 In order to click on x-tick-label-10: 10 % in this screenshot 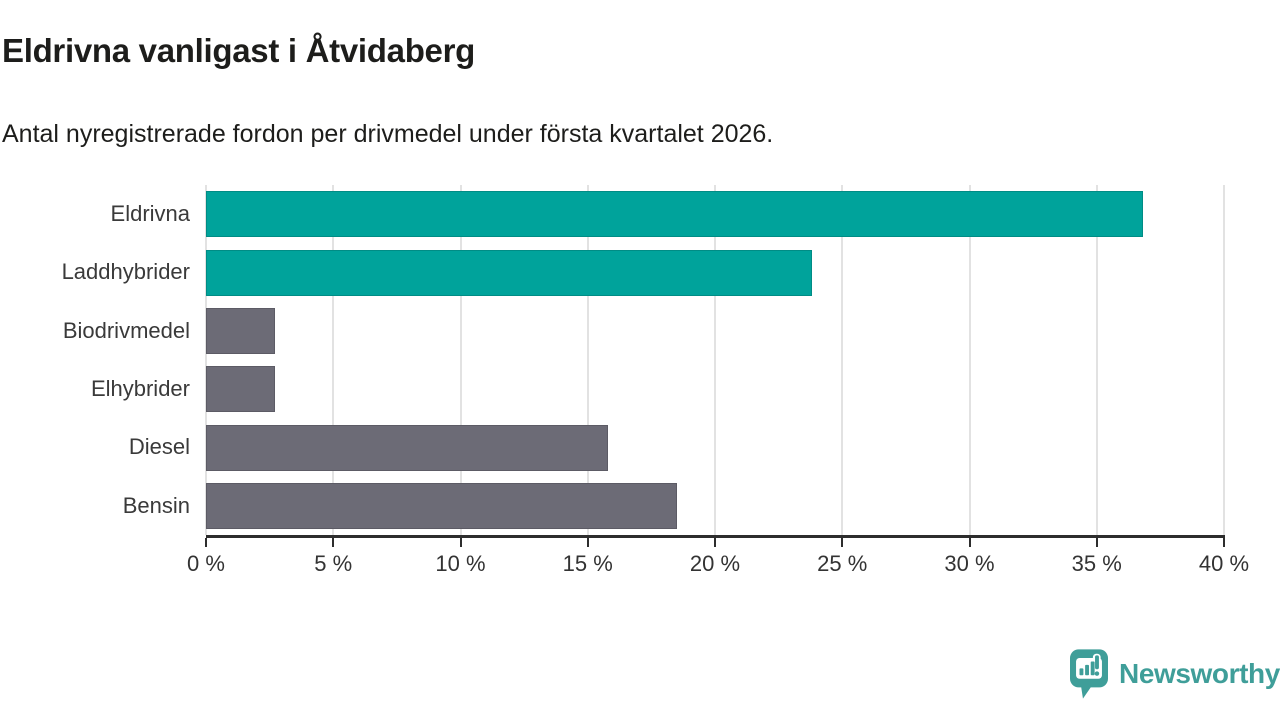, I will do `click(460, 563)`.